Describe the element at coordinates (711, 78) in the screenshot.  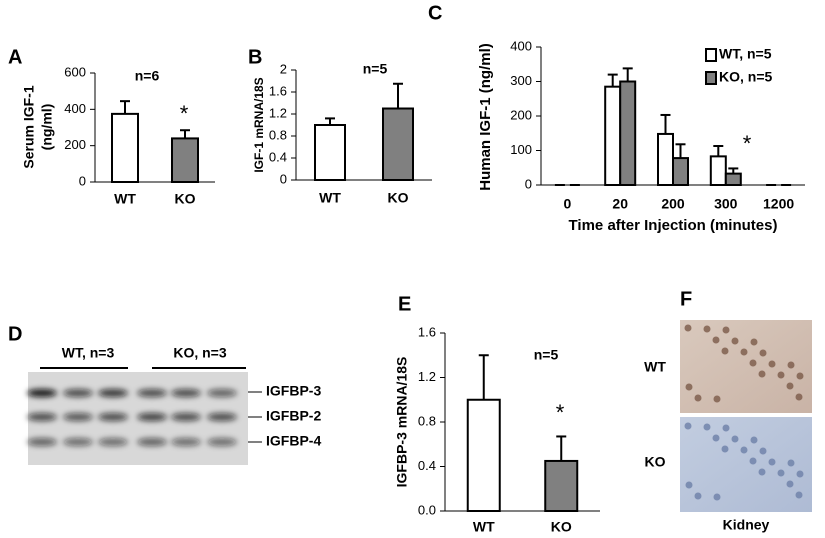
I see `legend-swatch` at that location.